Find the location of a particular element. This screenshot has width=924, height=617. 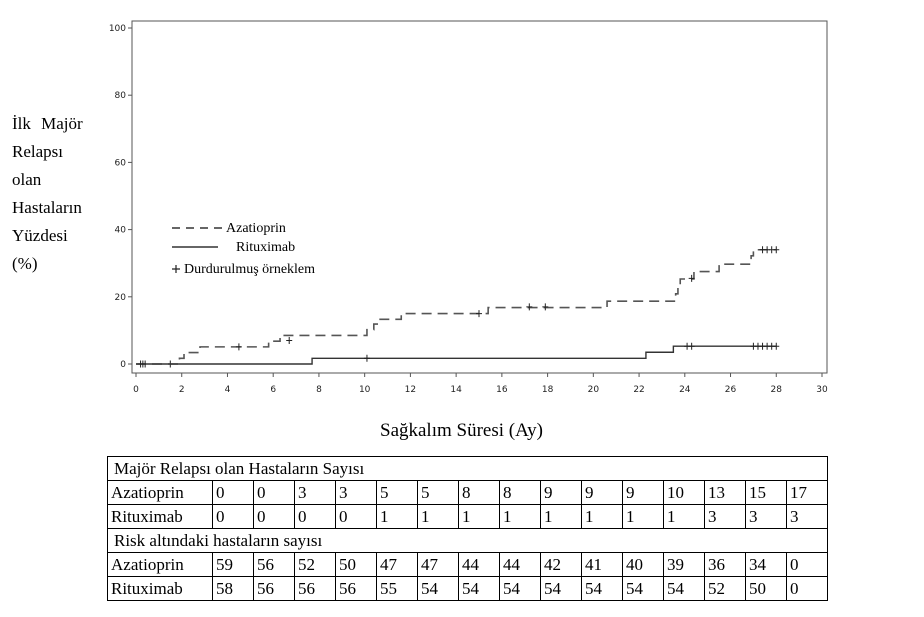

table-cell: 39 is located at coordinates (684, 564).